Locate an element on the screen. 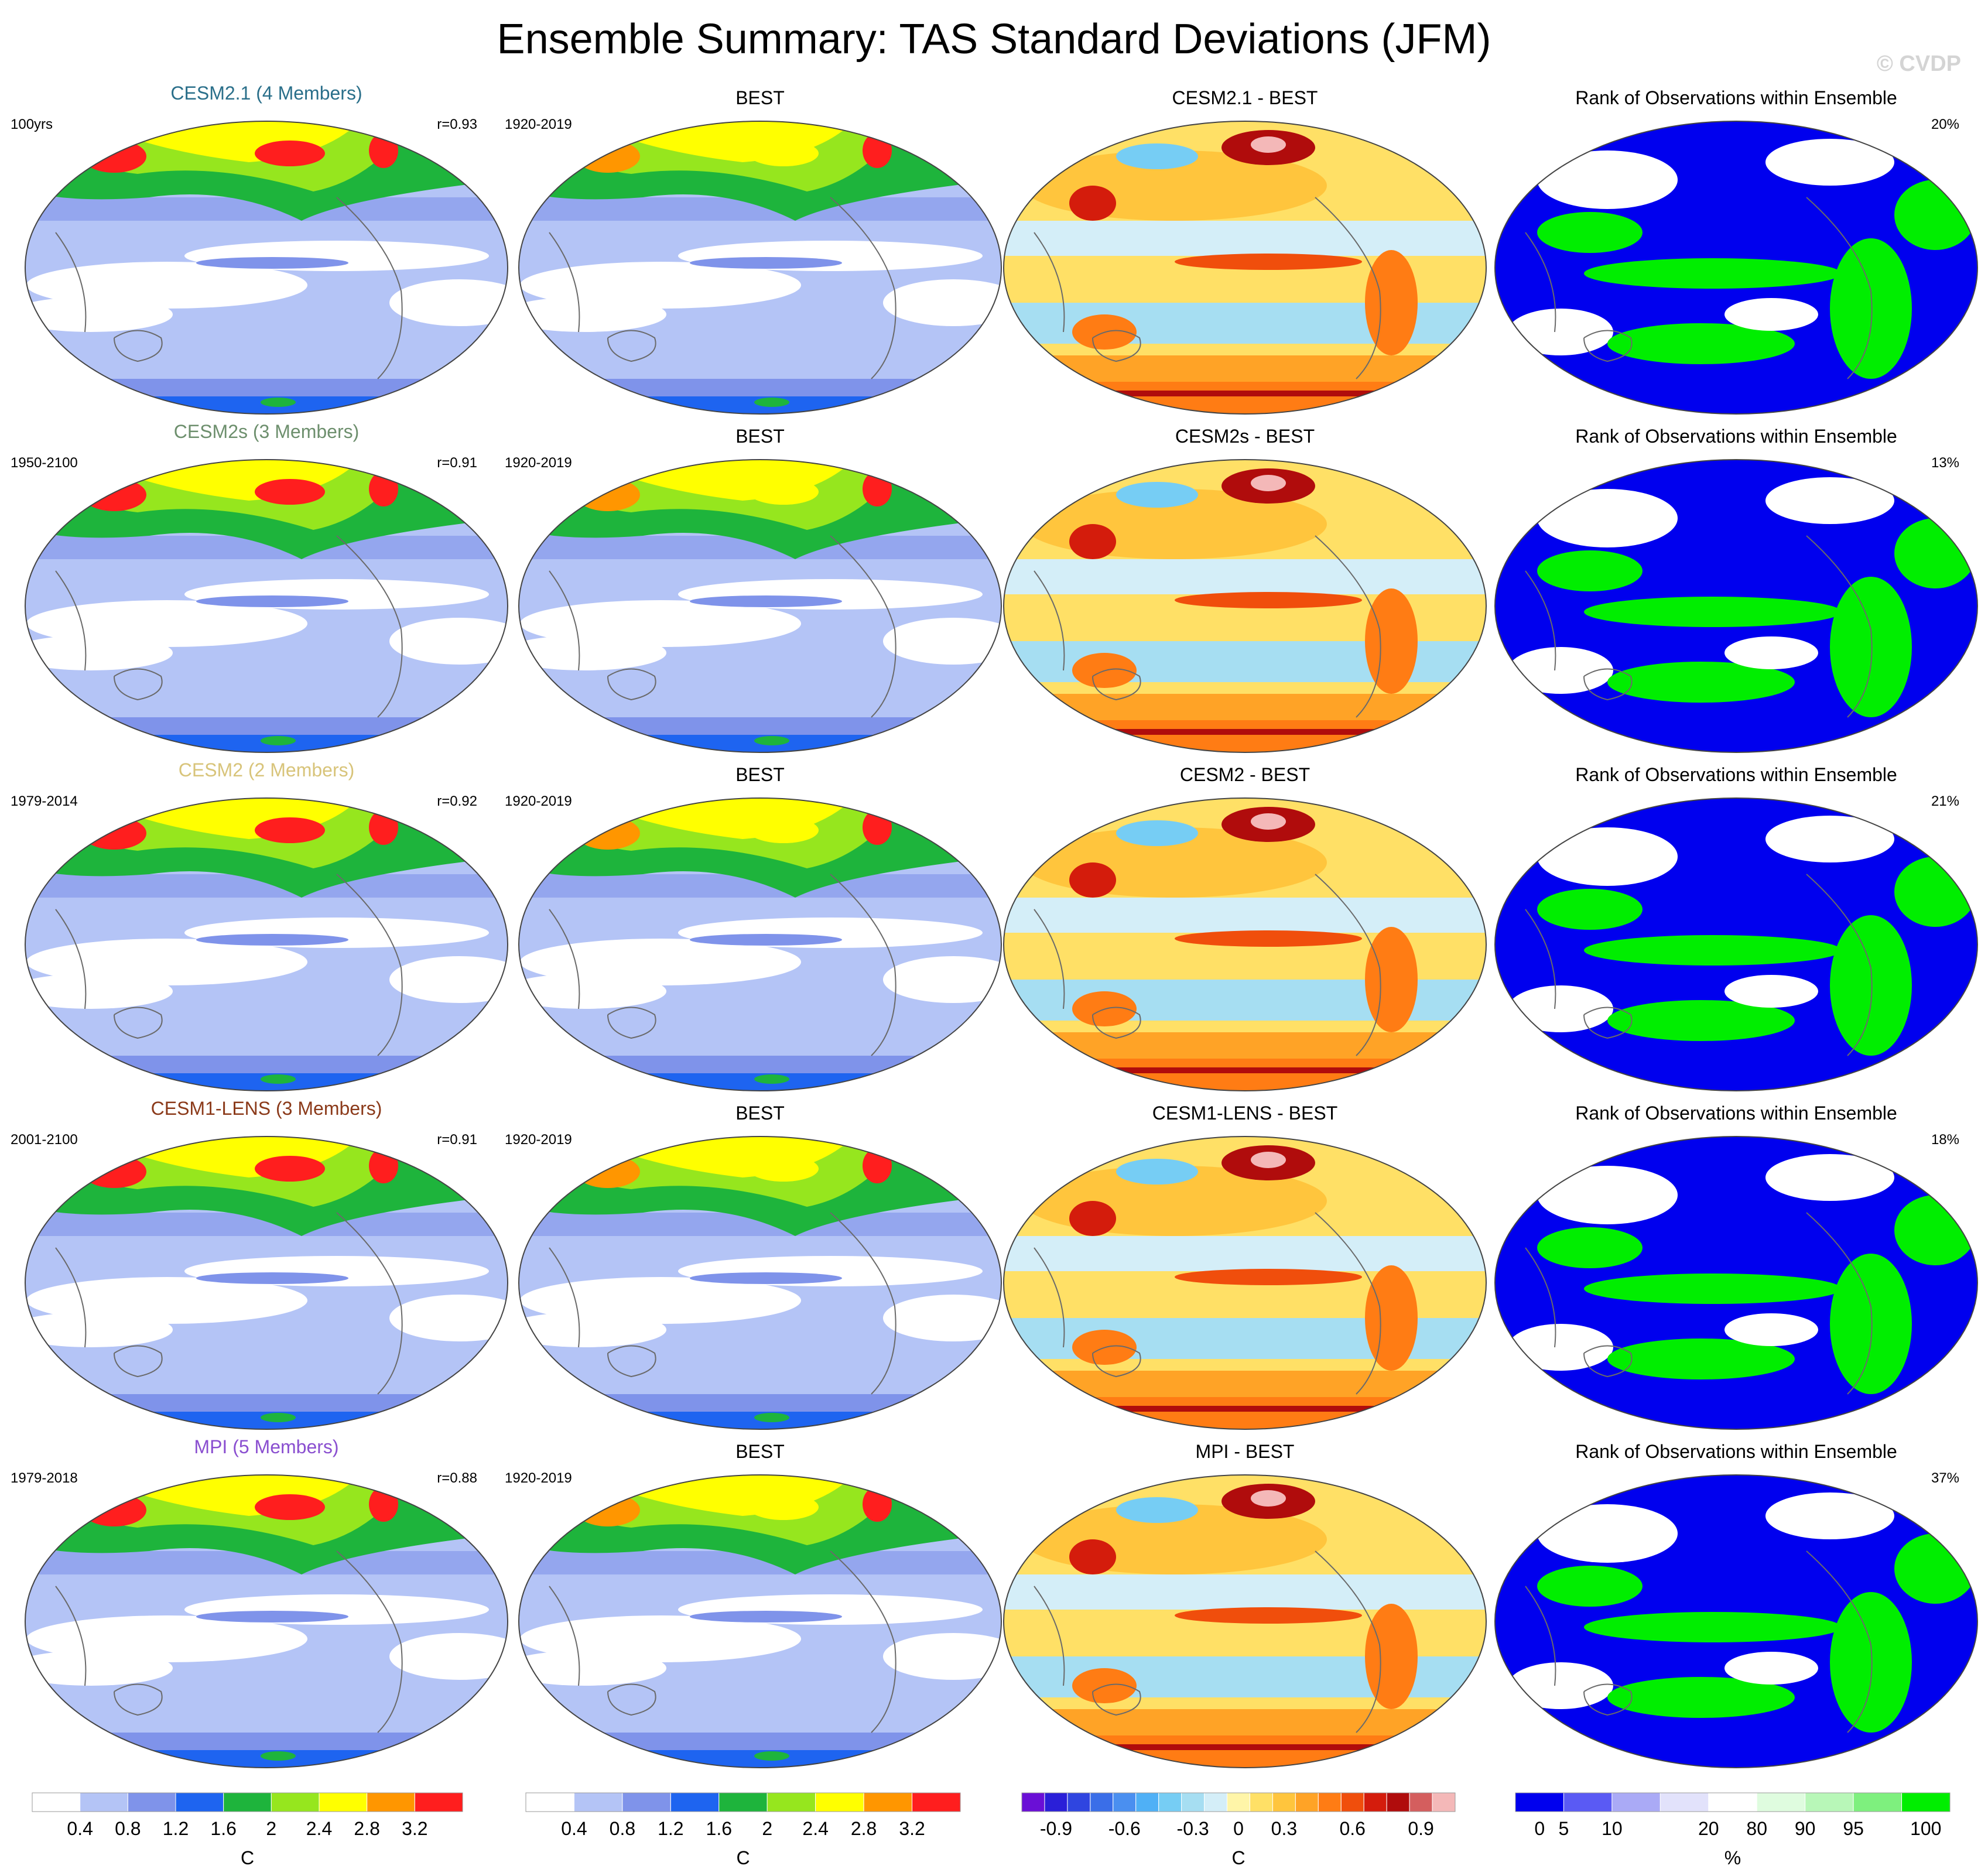  map-panel-r3-c3 is located at coordinates (1245, 944).